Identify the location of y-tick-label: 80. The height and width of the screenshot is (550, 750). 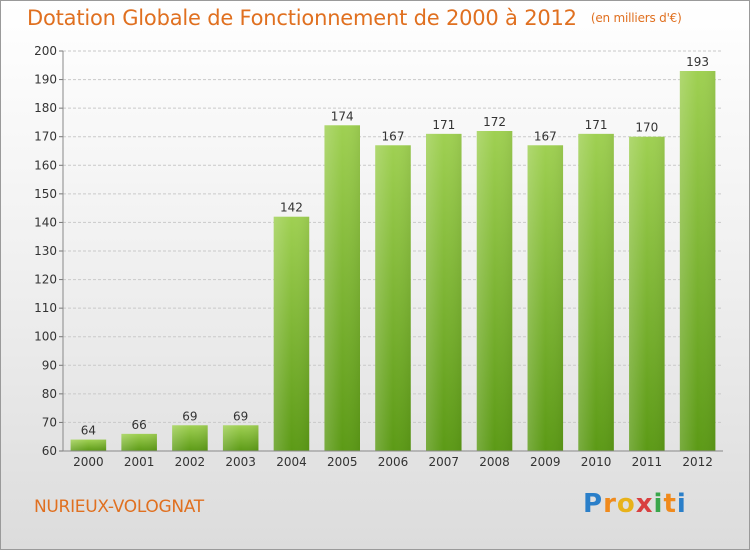
(49, 394).